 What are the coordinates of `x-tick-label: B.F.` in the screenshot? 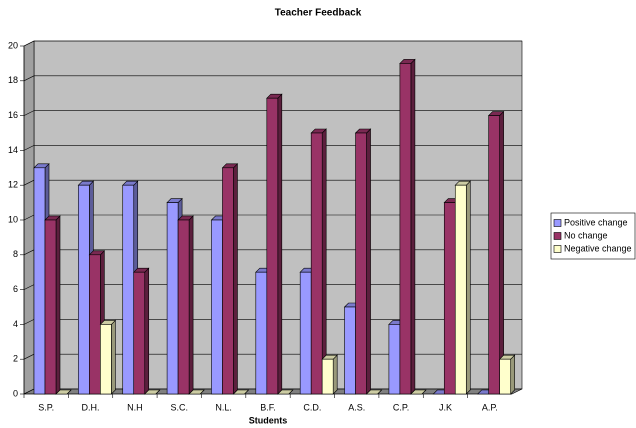 It's located at (268, 407).